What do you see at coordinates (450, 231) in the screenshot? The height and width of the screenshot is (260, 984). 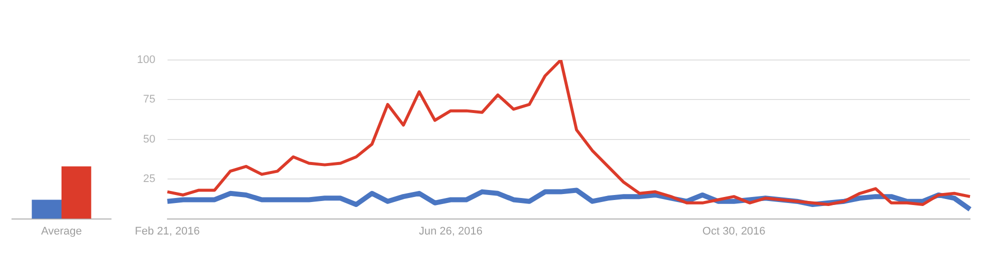 I see `x-tick-label: Jun 26, 2016` at bounding box center [450, 231].